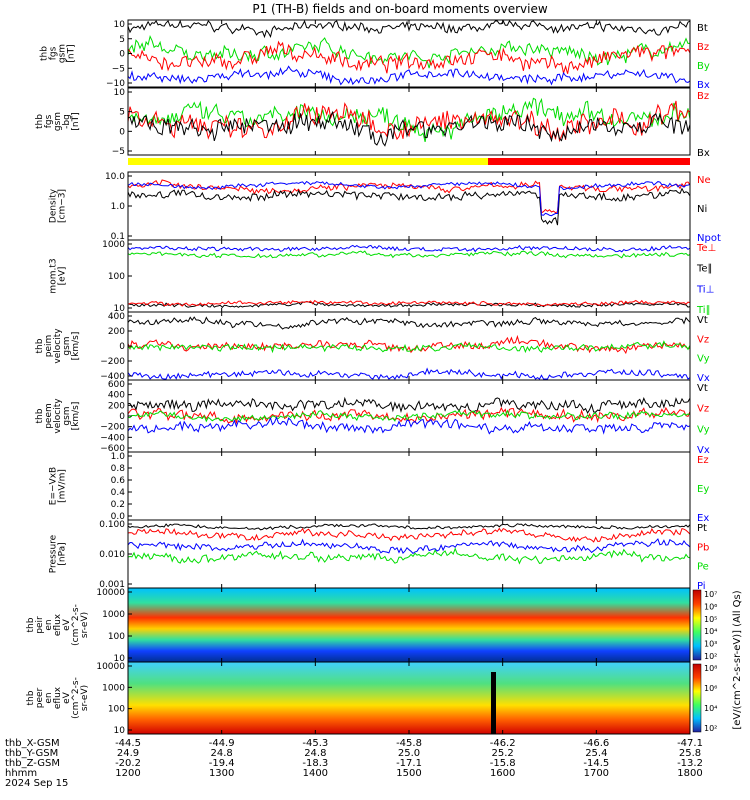 This screenshot has height=800, width=750. Describe the element at coordinates (703, 460) in the screenshot. I see `efield-legend-Ez: Ez` at that location.